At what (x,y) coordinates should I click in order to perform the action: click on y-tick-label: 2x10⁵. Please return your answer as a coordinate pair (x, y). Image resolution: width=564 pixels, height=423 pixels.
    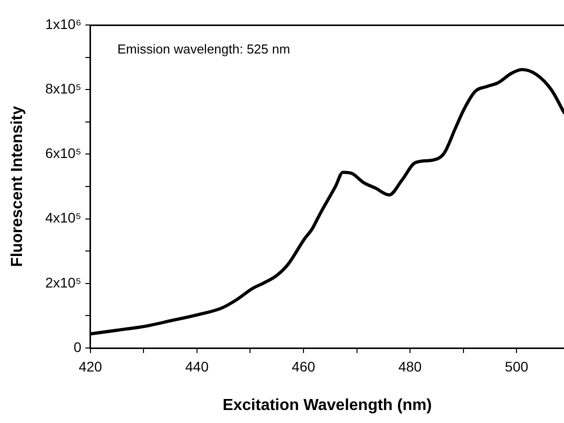
    Looking at the image, I should click on (63, 282).